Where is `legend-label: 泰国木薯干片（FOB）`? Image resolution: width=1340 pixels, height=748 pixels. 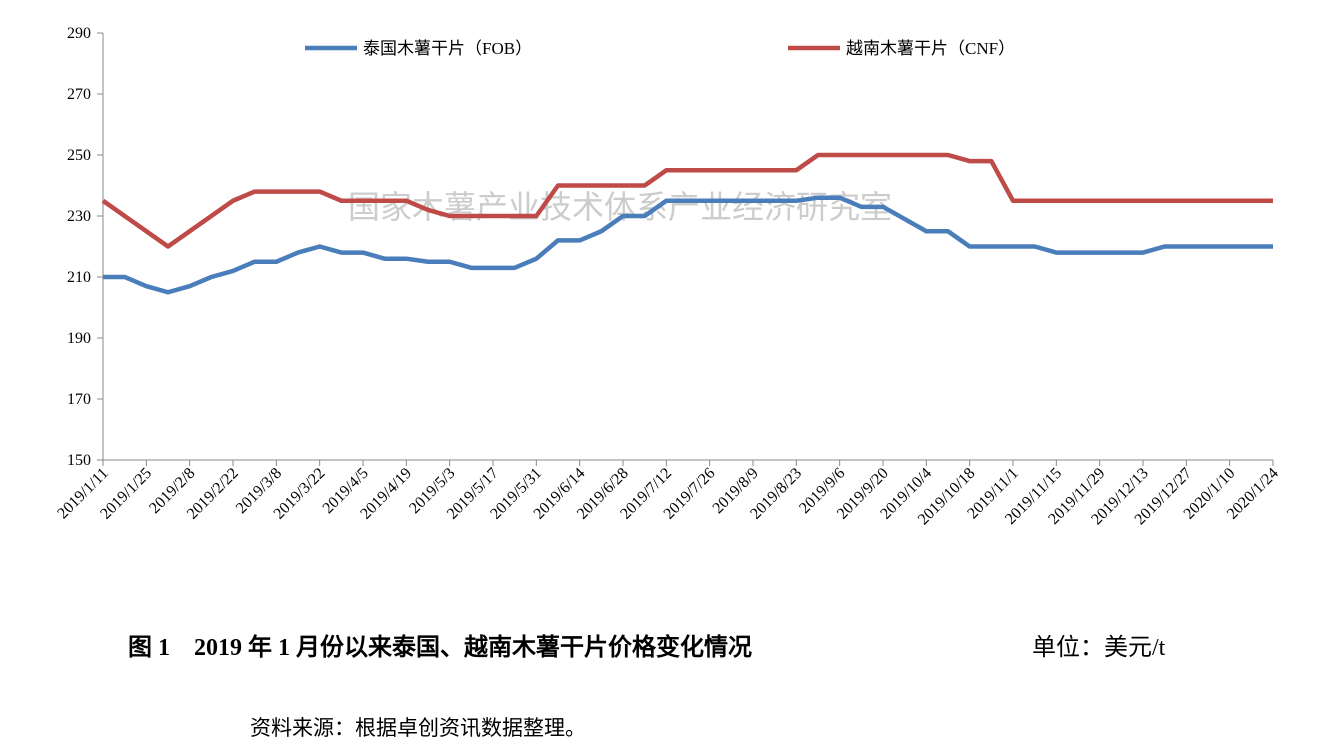 legend-label: 泰国木薯干片（FOB） is located at coordinates (447, 48).